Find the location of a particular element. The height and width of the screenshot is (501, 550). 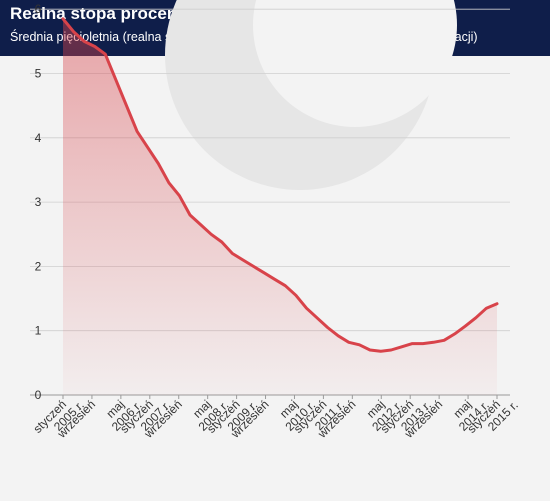

y-tick-label: 3 is located at coordinates (38, 202).